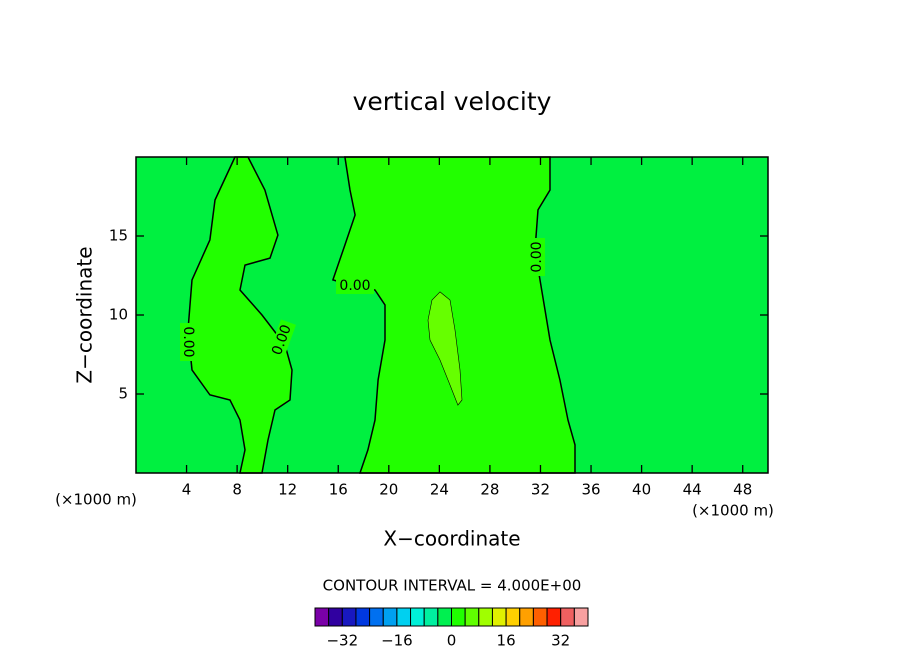 Image resolution: width=904 pixels, height=654 pixels. I want to click on x-tick-label: 4, so click(187, 490).